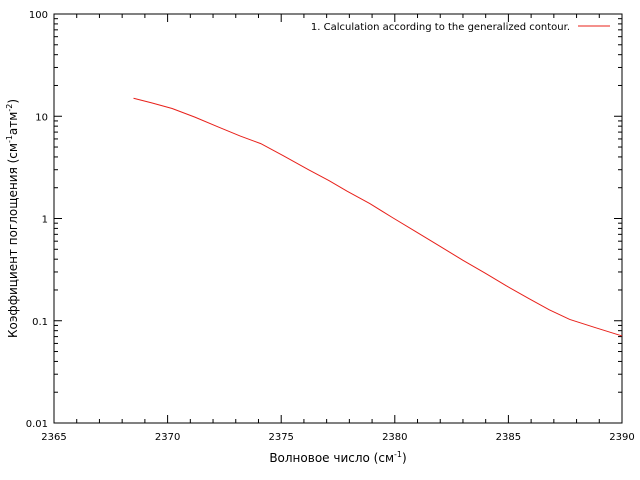 The width and height of the screenshot is (640, 480). What do you see at coordinates (38, 15) in the screenshot?
I see `y-tick-label: 100` at bounding box center [38, 15].